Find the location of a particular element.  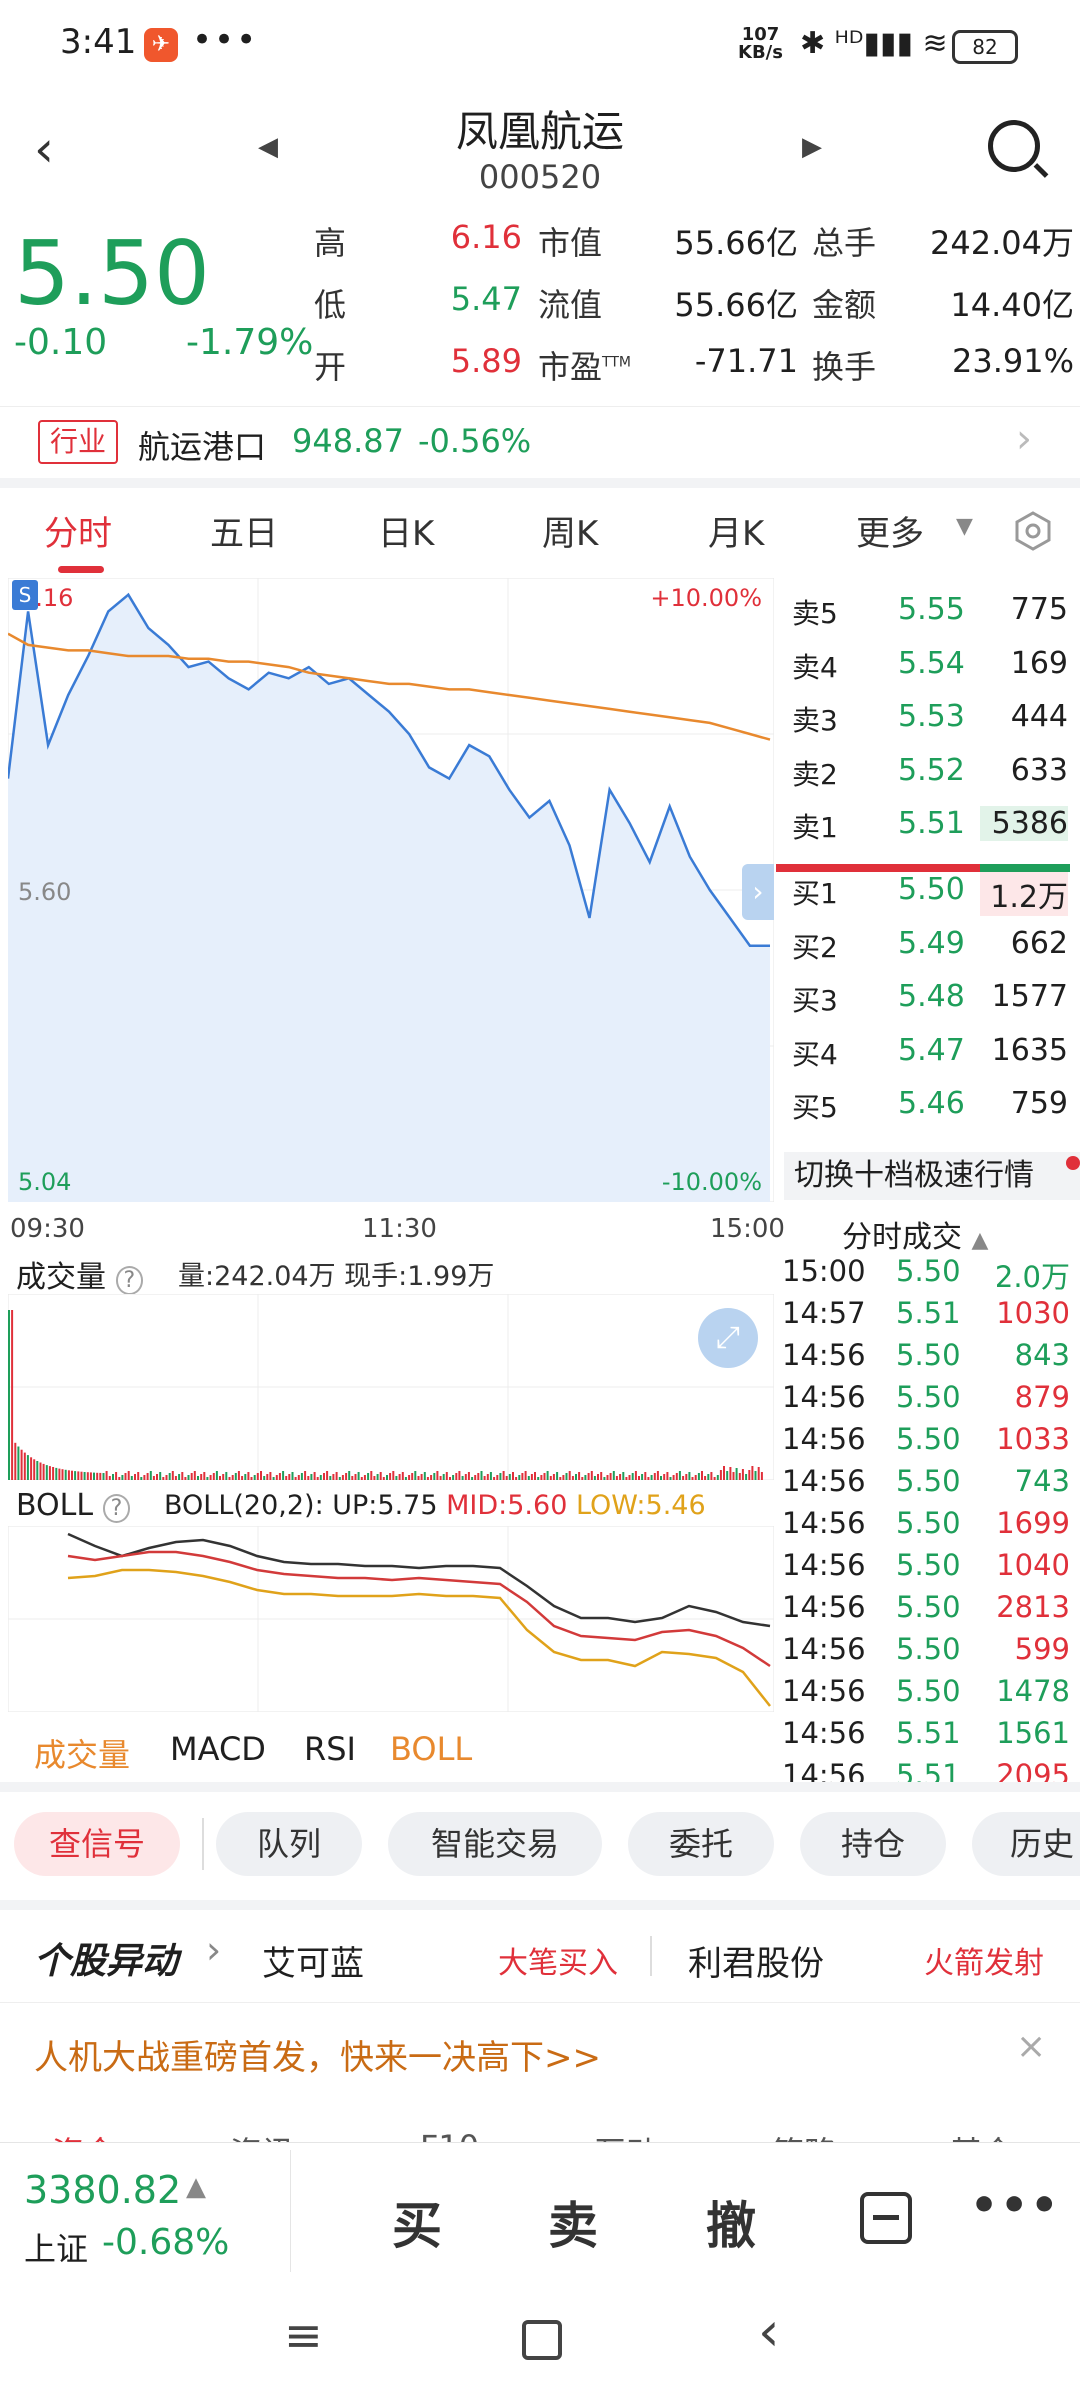

alerts-logo: 个股异动 is located at coordinates (106, 1961).